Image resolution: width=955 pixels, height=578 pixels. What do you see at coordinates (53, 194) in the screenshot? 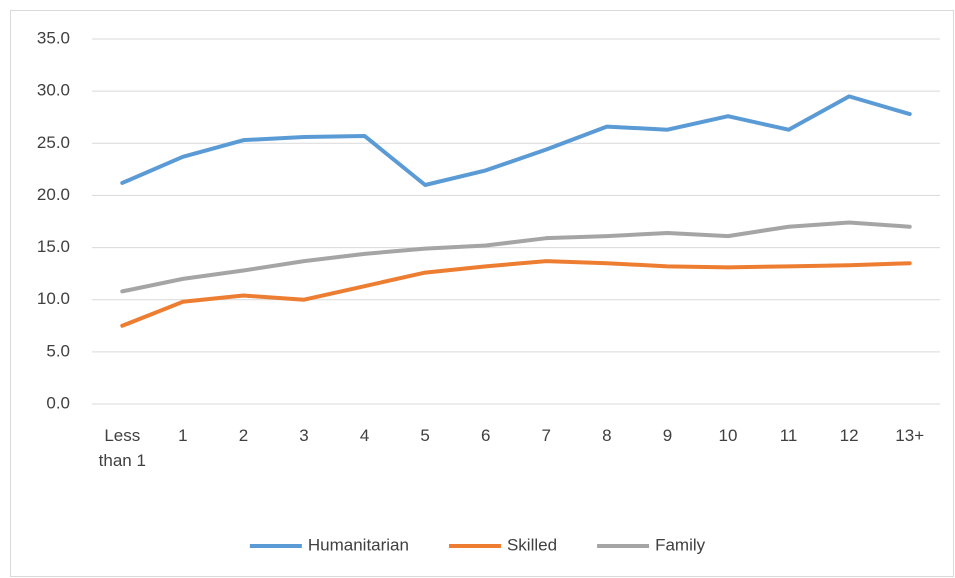
I see `y-tick-label: 20.0` at bounding box center [53, 194].